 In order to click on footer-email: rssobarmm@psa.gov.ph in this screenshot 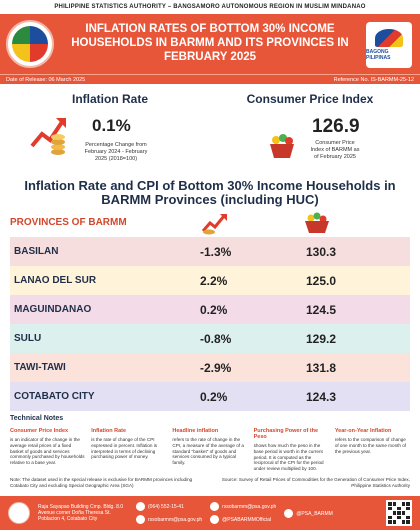, I will do `click(169, 519)`.